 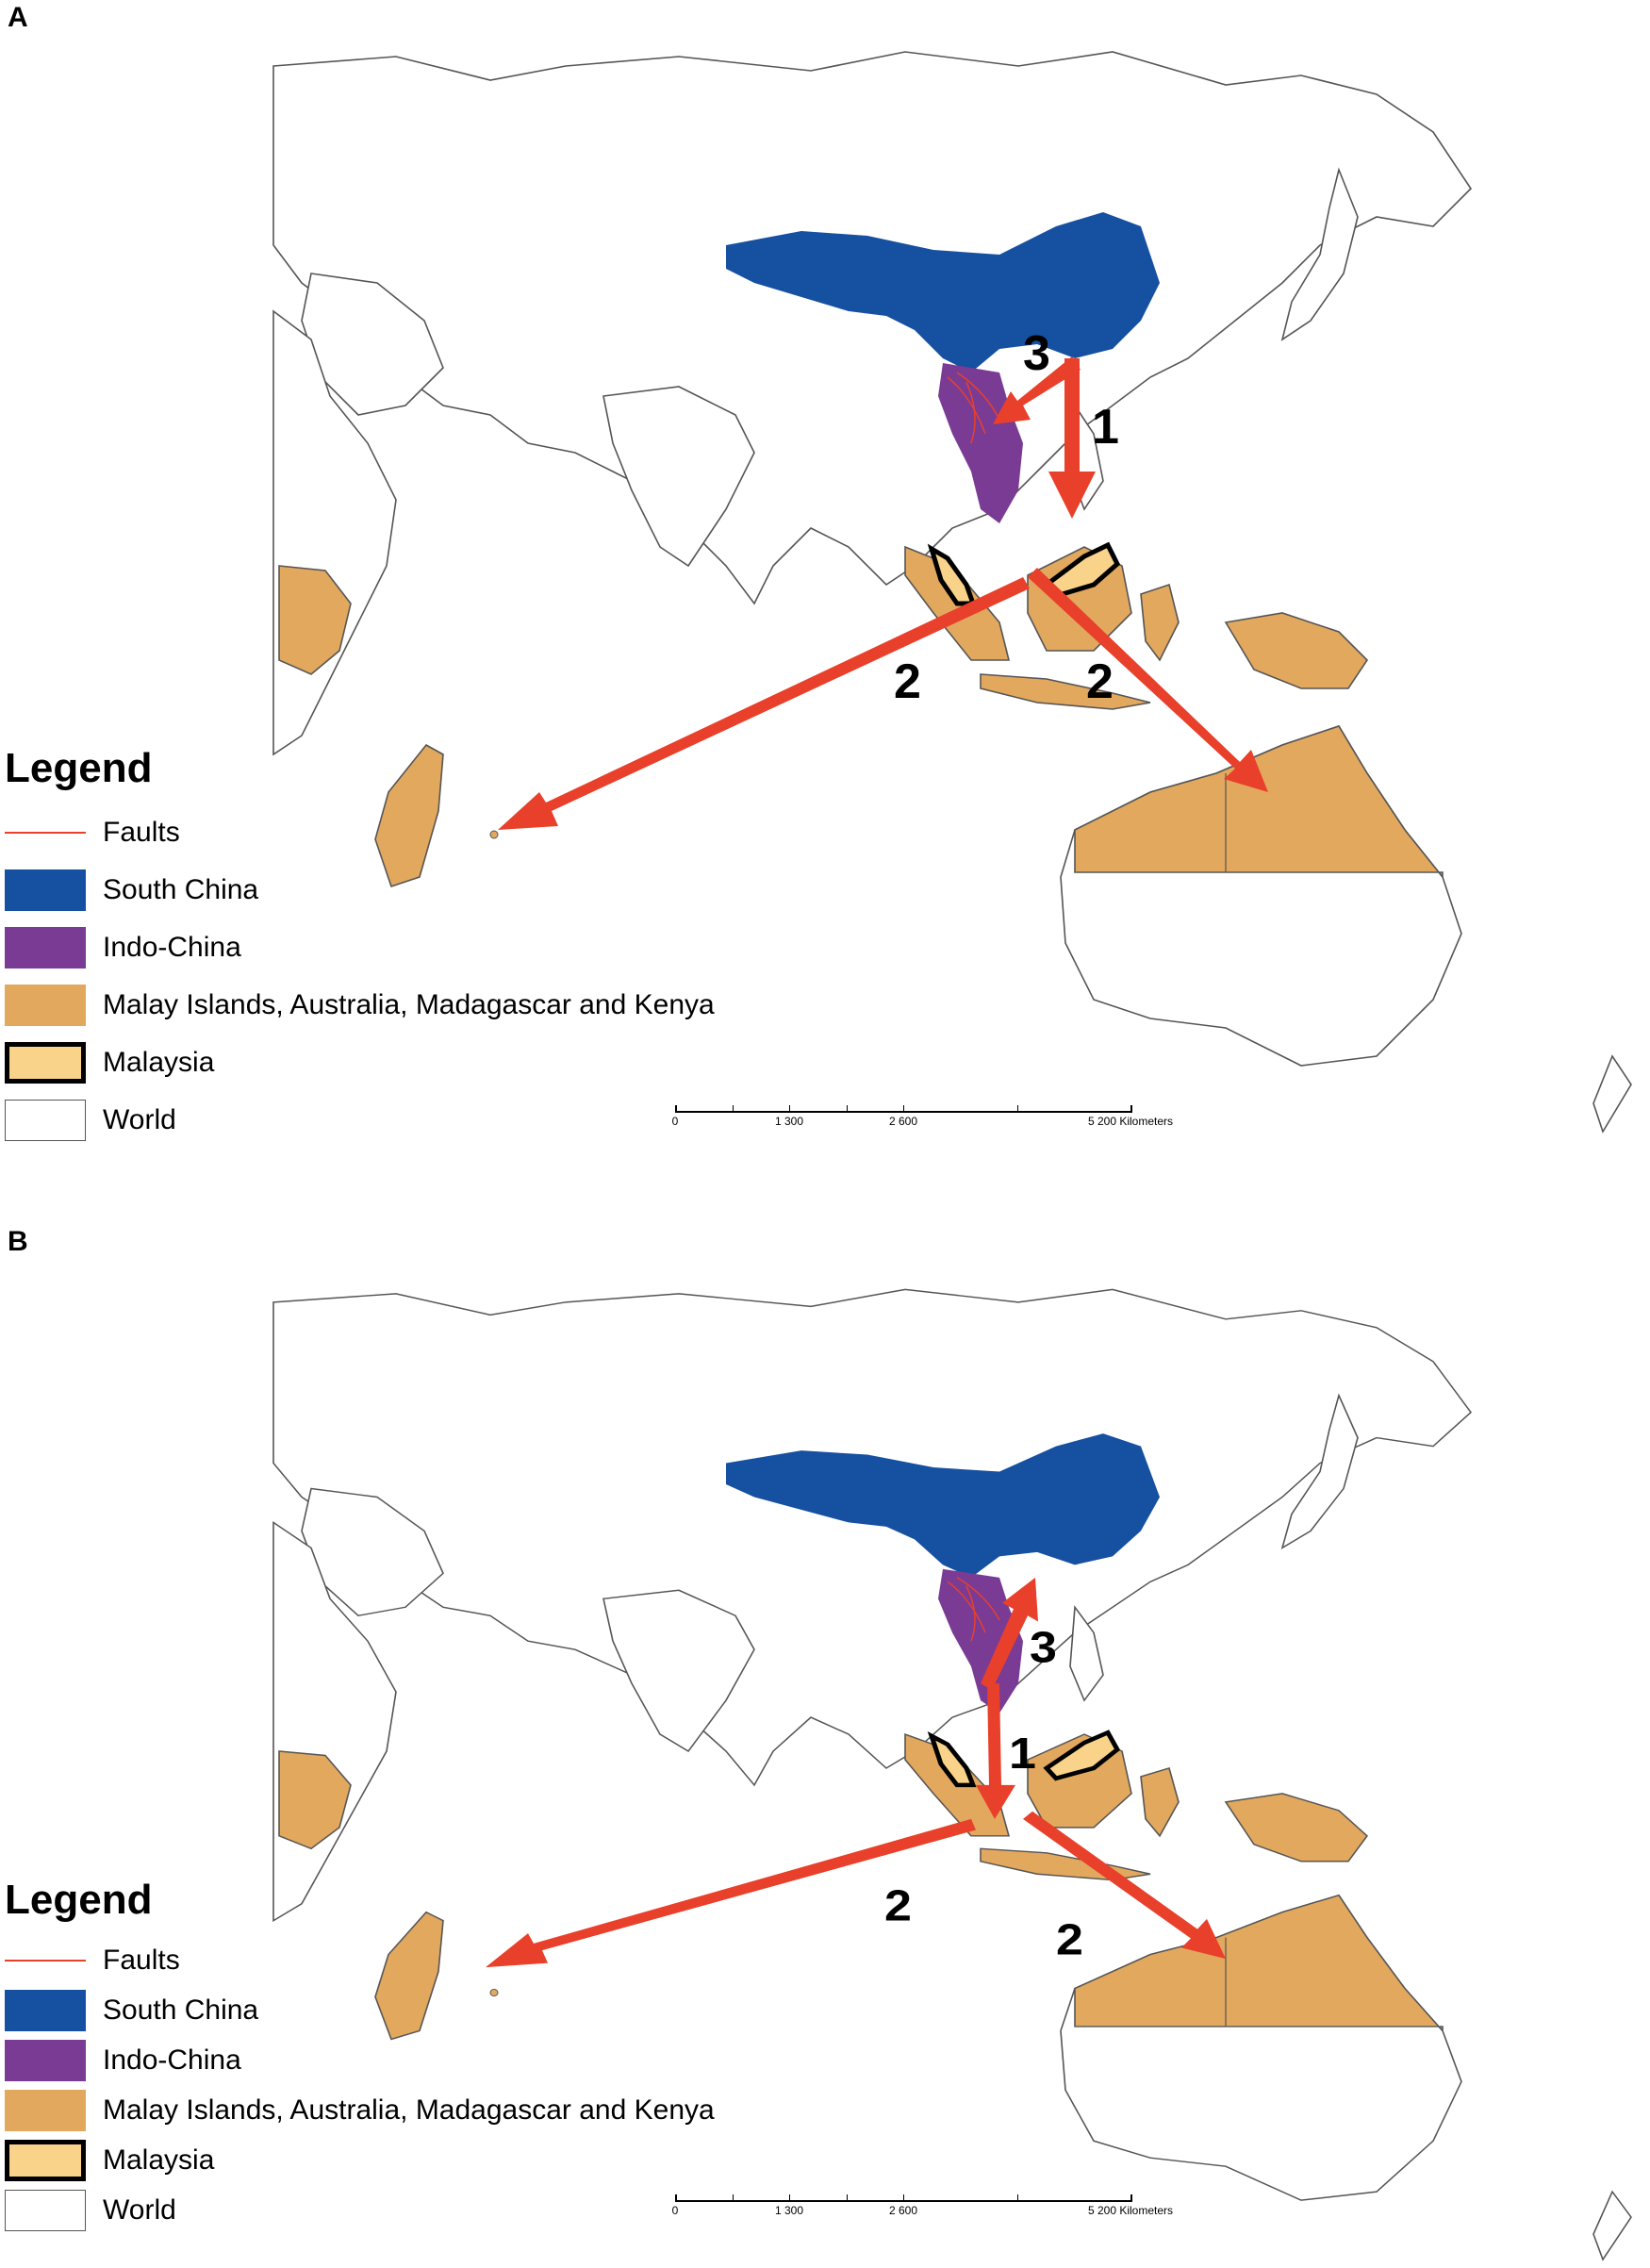 What do you see at coordinates (18, 17) in the screenshot?
I see `panel-letter: A` at bounding box center [18, 17].